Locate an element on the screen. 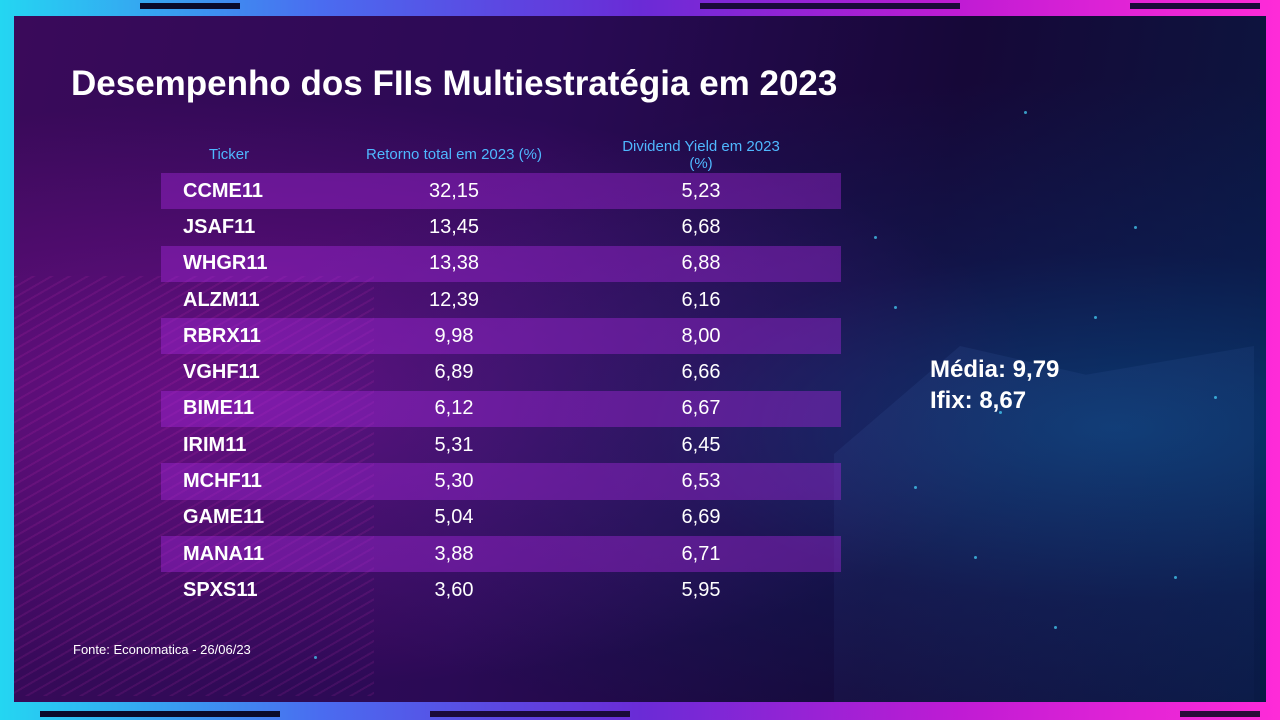 The width and height of the screenshot is (1280, 720). header-ticker: Ticker is located at coordinates (229, 154).